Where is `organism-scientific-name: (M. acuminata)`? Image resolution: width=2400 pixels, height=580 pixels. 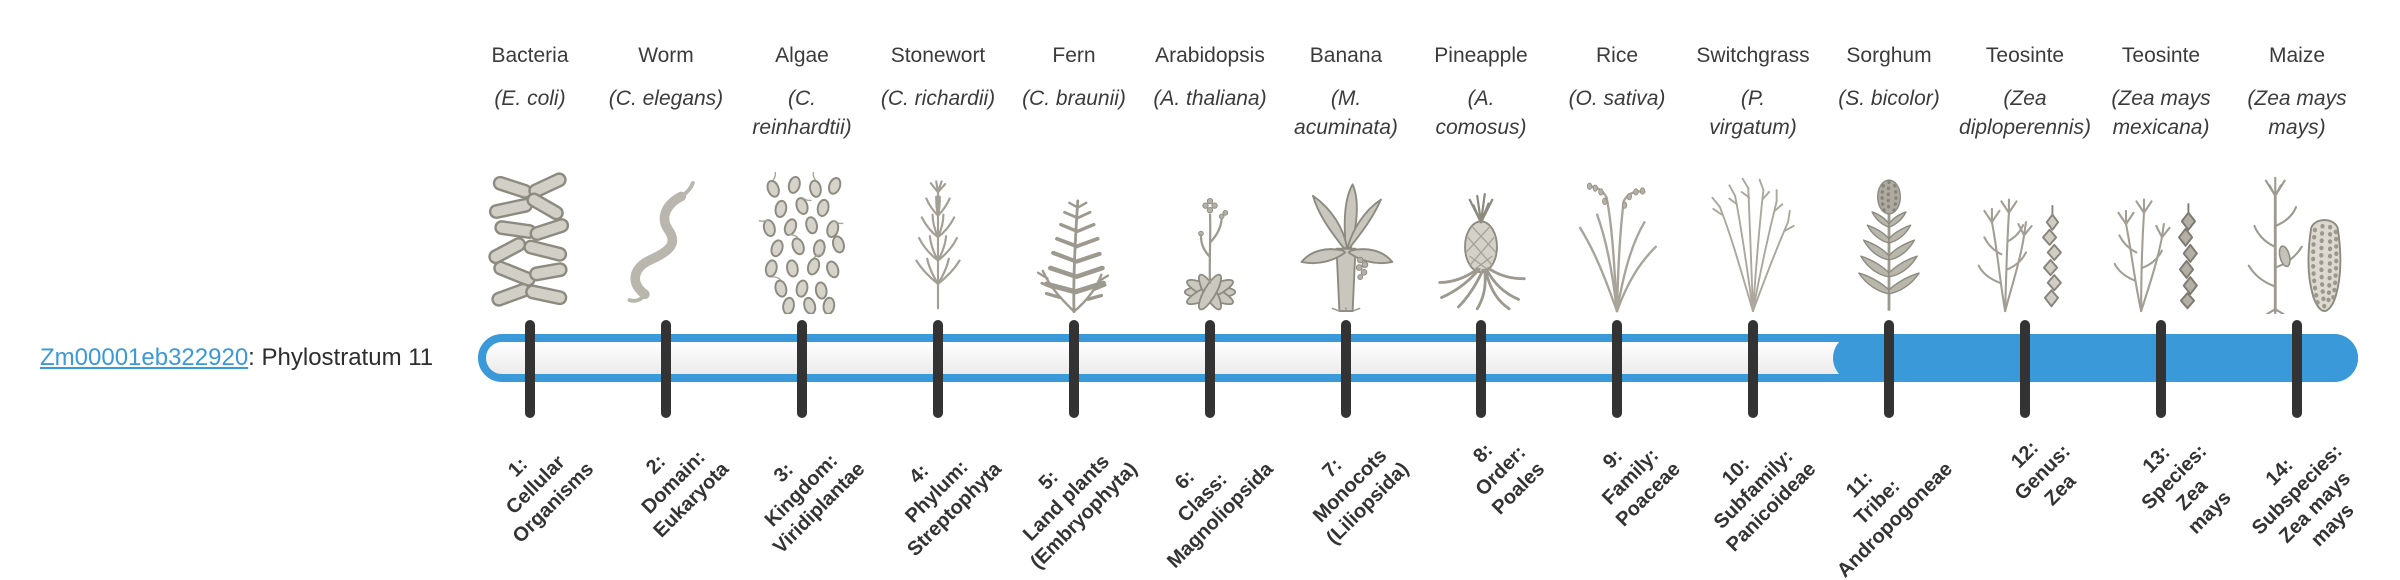
organism-scientific-name: (M. acuminata) is located at coordinates (1346, 113).